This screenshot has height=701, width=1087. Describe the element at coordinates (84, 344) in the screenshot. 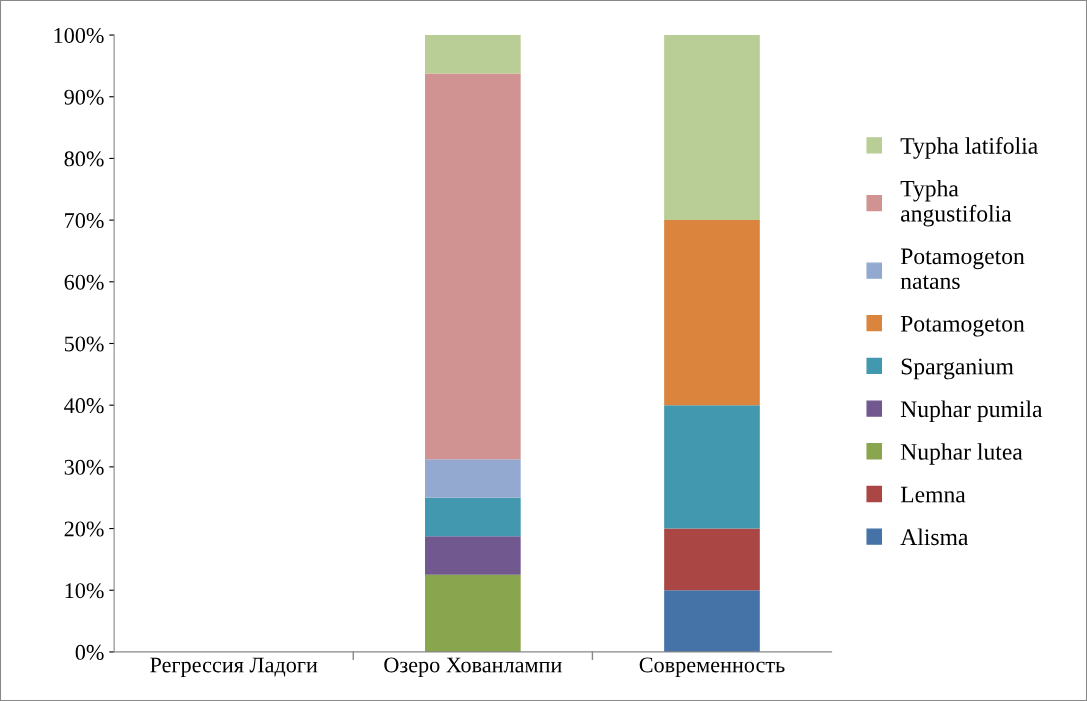

I see `y-tick-label: 50%` at that location.